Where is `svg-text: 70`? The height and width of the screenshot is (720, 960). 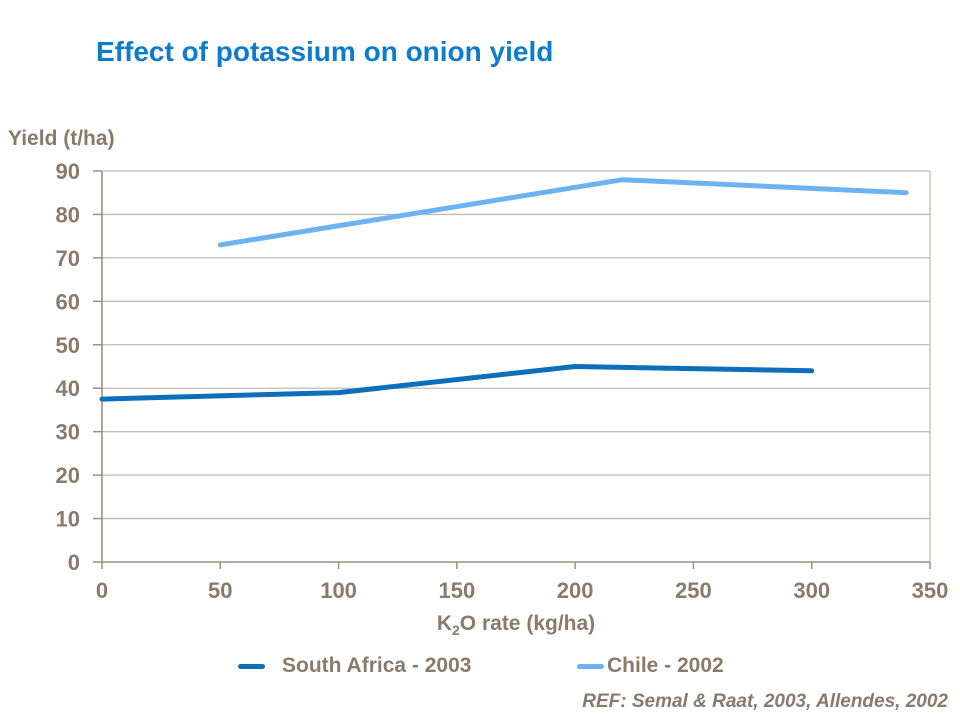
svg-text: 70 is located at coordinates (68, 258).